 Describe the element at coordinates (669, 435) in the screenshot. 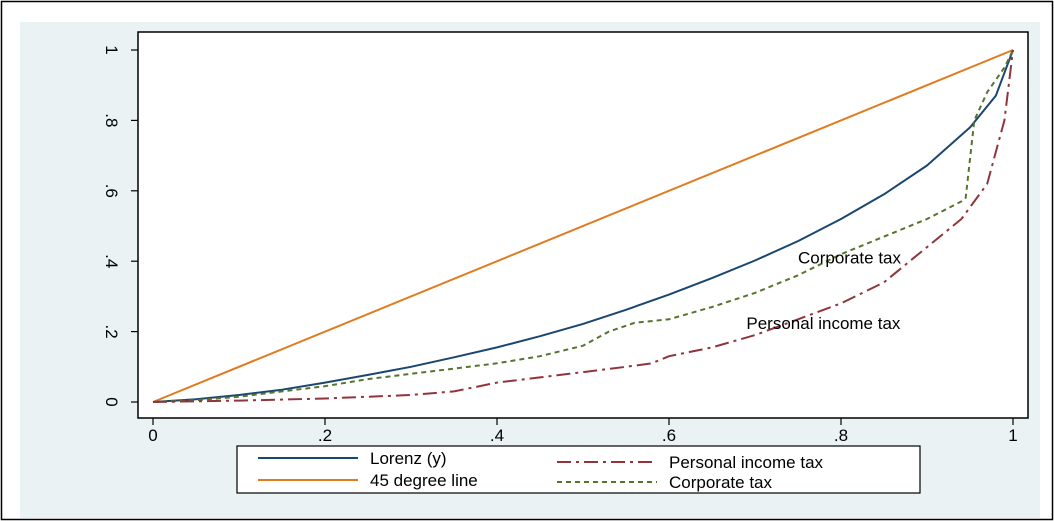

I see `x-tick-label: .6` at that location.